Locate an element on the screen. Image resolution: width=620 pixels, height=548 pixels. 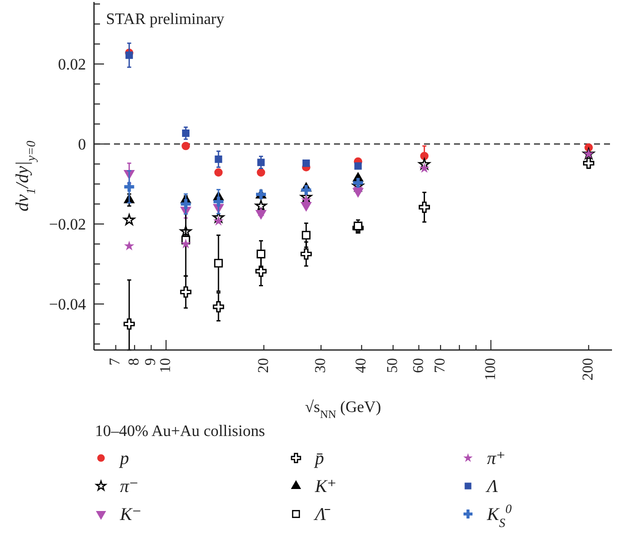
legend-label: p is located at coordinates (123, 458).